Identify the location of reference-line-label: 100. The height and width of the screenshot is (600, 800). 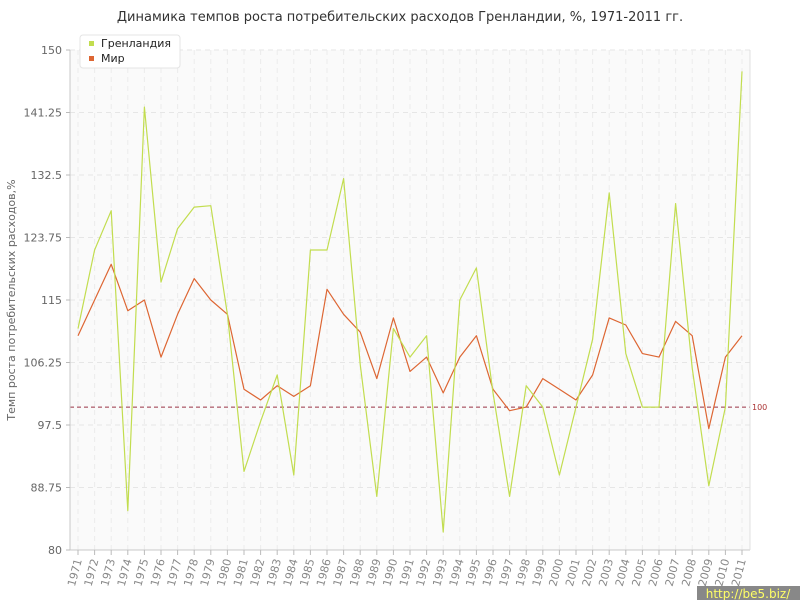
(759, 407).